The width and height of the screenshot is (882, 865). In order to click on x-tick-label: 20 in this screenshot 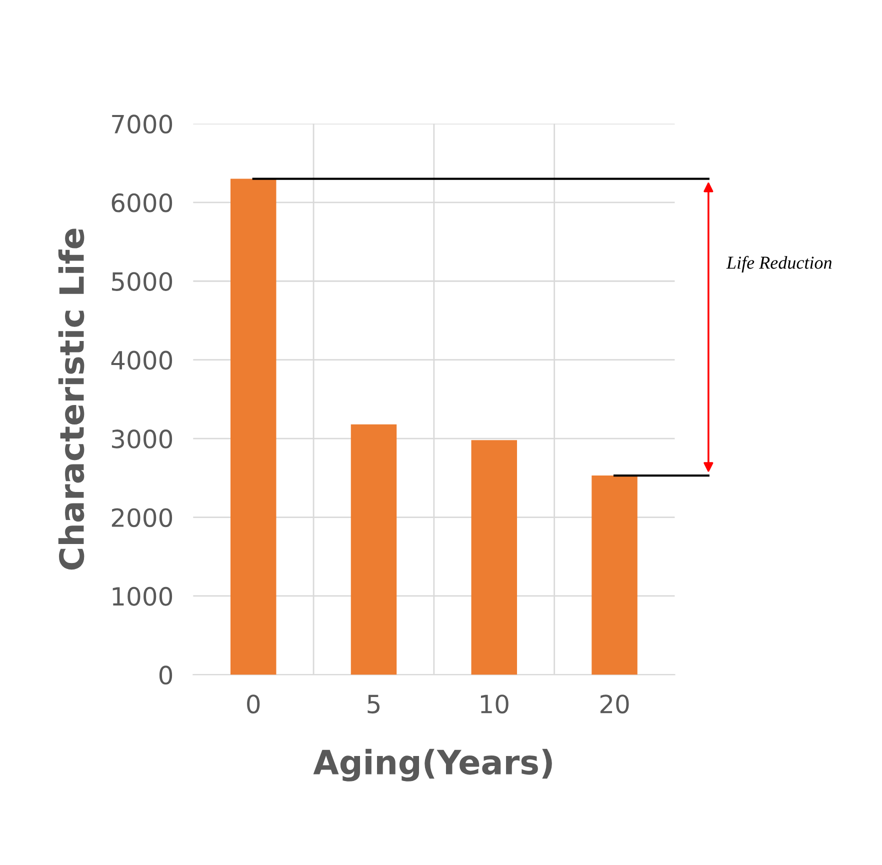, I will do `click(614, 704)`.